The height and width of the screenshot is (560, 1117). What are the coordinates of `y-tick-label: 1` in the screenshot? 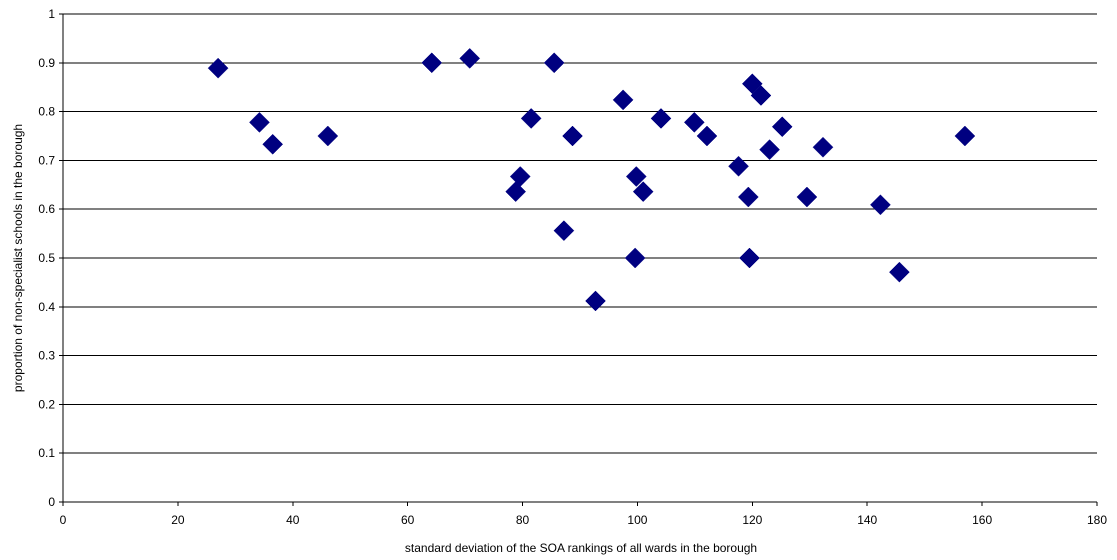 It's located at (51, 14).